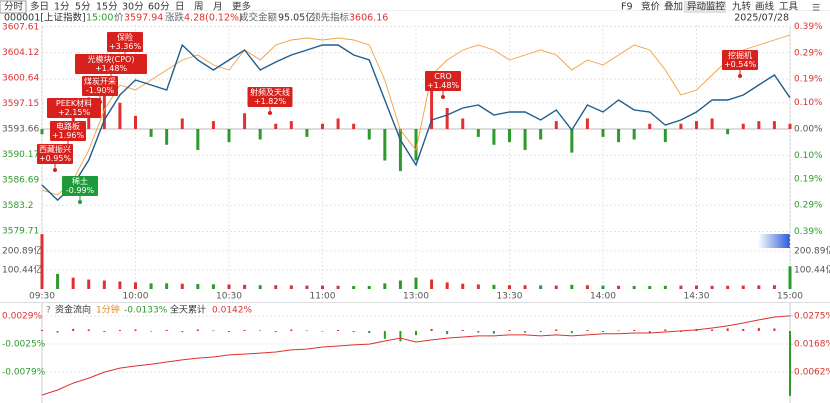 Image resolution: width=830 pixels, height=403 pixels. Describe the element at coordinates (330, 18) in the screenshot. I see `info-lead-label: 领先指标` at that location.